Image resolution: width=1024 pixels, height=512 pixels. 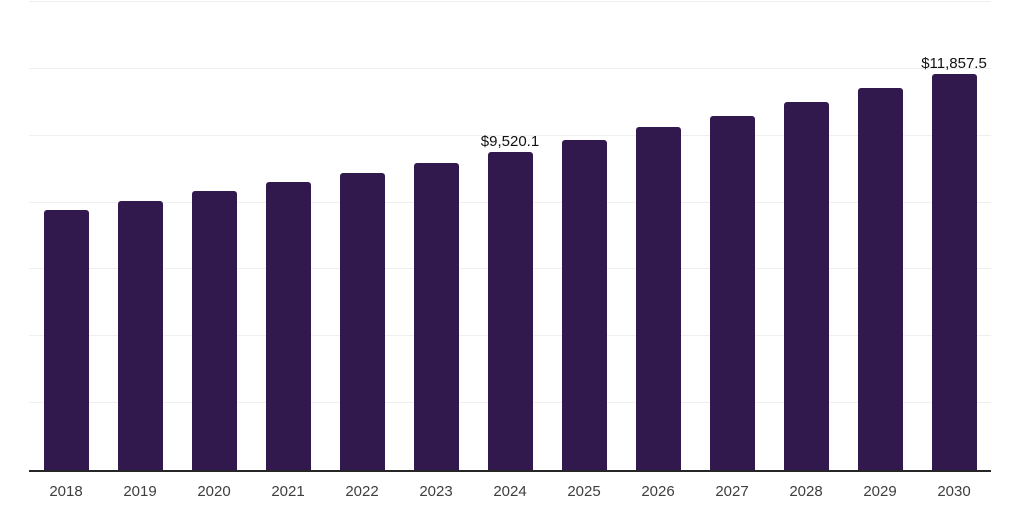 I want to click on x-tick-2027: 2027, so click(x=732, y=491).